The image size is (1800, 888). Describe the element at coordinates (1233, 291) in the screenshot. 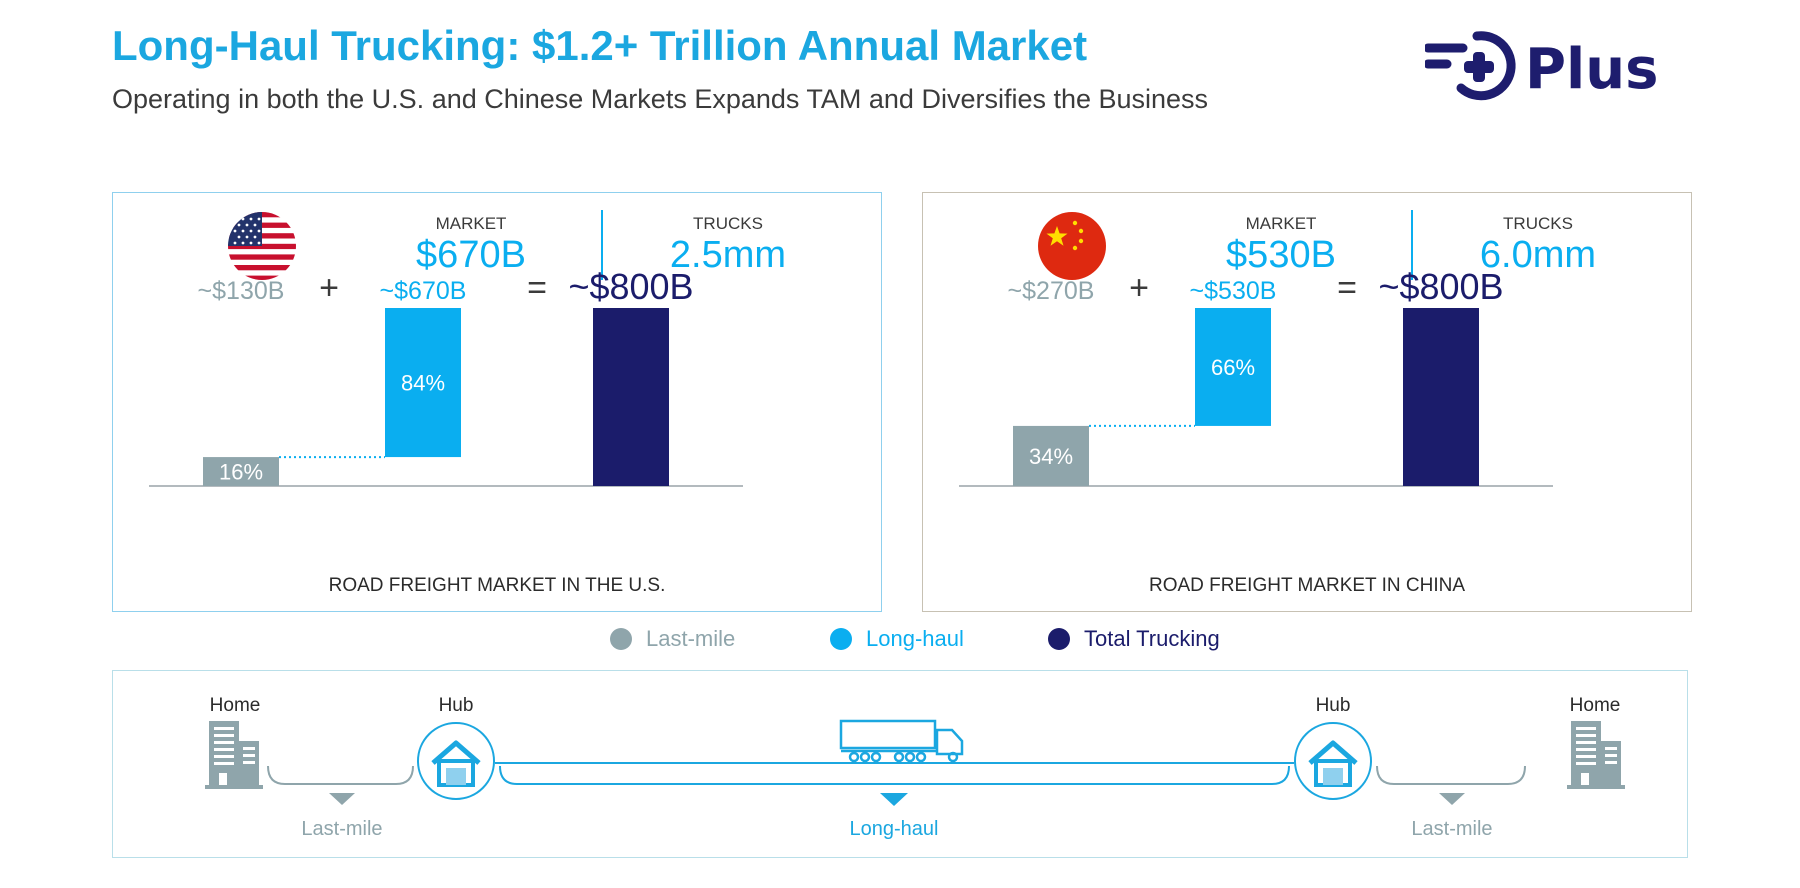

I see `value-label: ~$530B` at that location.